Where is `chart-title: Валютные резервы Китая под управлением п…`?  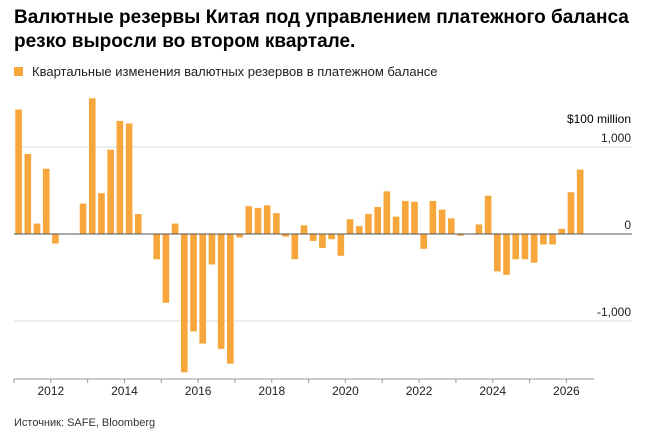 chart-title: Валютные резервы Китая под управлением п… is located at coordinates (321, 29).